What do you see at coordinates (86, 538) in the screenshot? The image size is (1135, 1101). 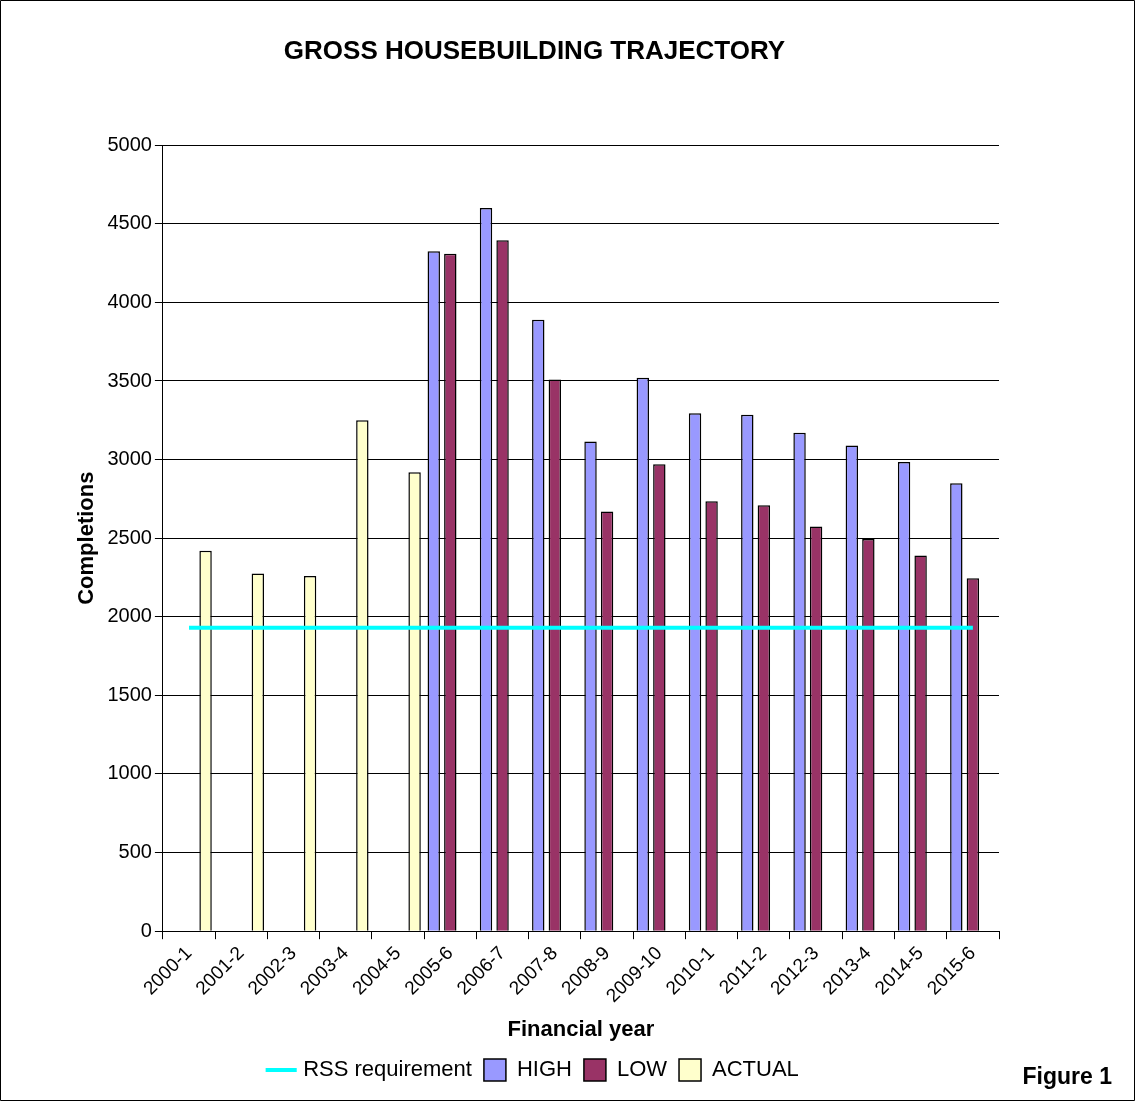 I see `y-axis-title: Completions` at bounding box center [86, 538].